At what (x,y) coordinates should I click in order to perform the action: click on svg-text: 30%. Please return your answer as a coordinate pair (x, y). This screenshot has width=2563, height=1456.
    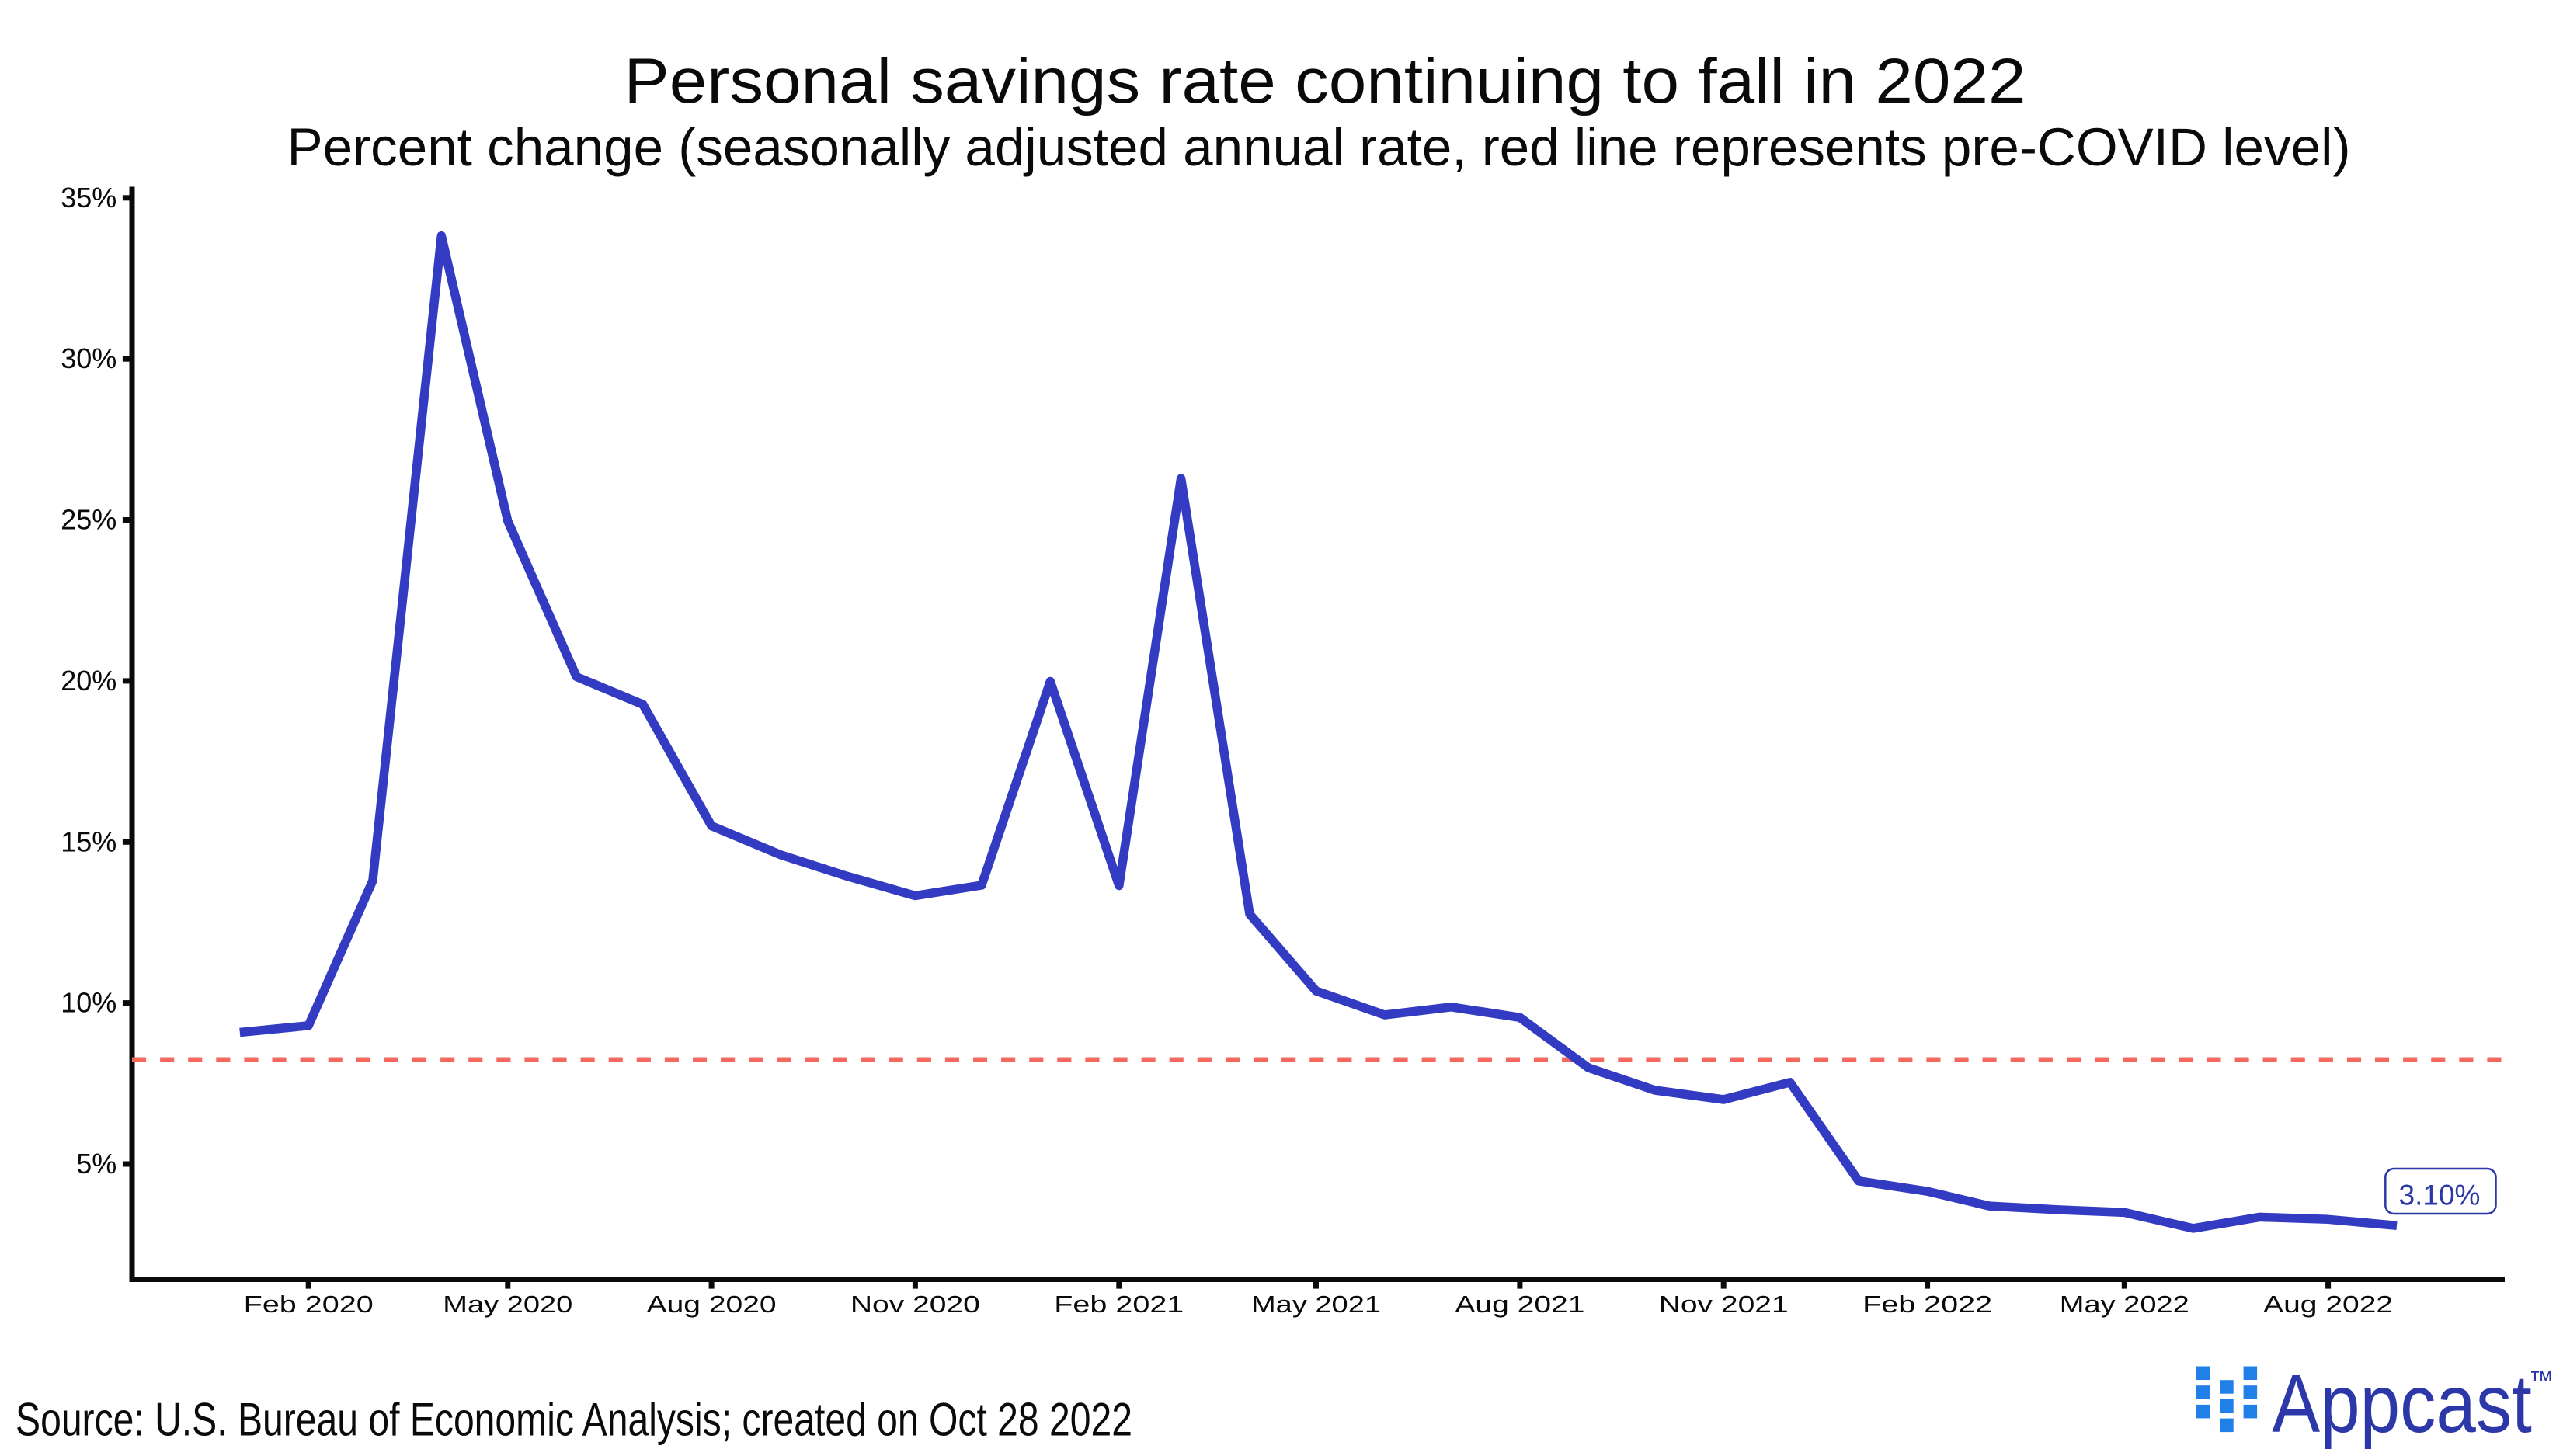
    Looking at the image, I should click on (88, 358).